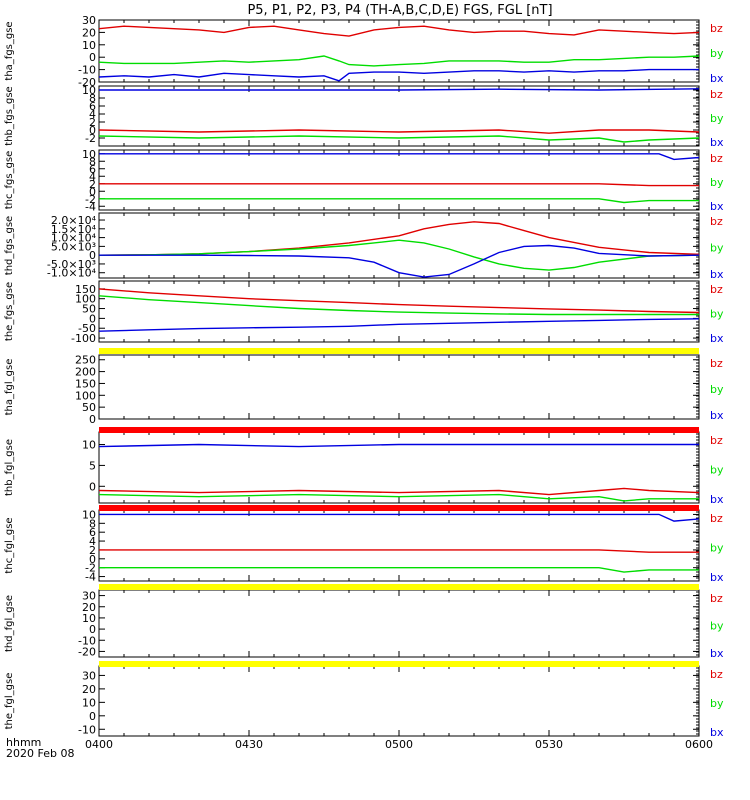 This screenshot has width=750, height=800. I want to click on y-axis-label: thb_fgl_gse, so click(9, 467).